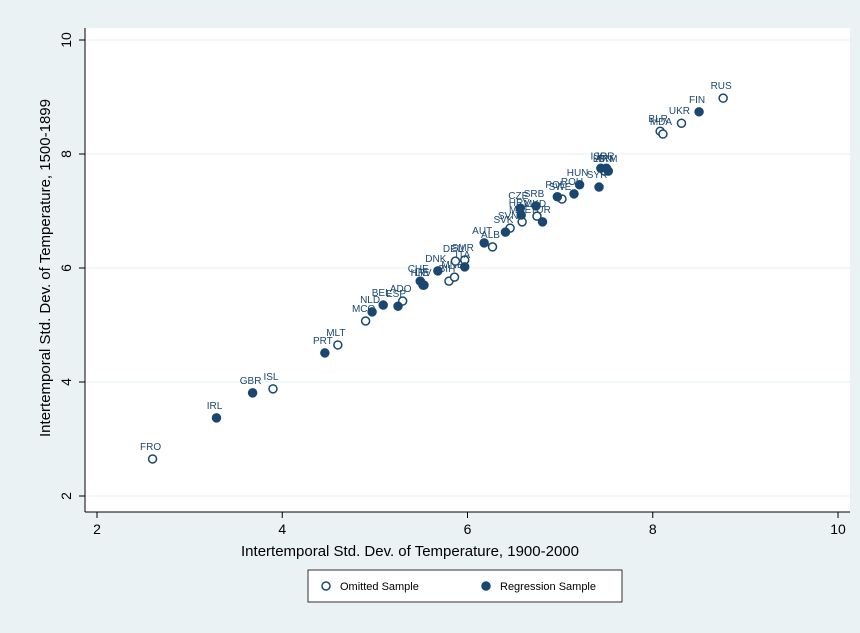 Image resolution: width=860 pixels, height=633 pixels. Describe the element at coordinates (490, 235) in the screenshot. I see `point-label: ALB` at that location.